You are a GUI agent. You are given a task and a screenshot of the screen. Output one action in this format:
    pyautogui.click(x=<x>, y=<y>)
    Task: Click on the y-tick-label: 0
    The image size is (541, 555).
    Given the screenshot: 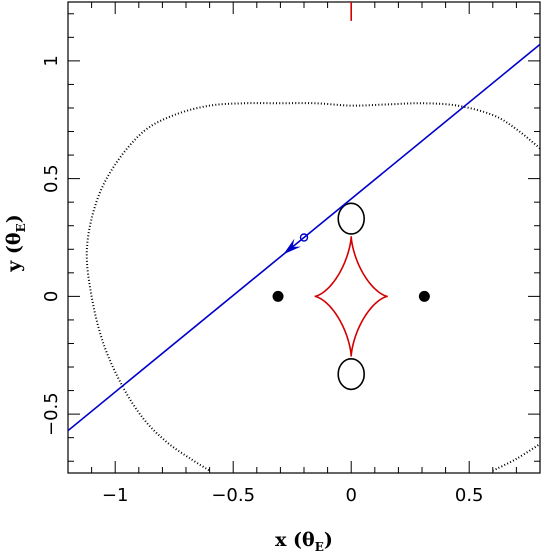 What is the action you would take?
    pyautogui.click(x=51, y=296)
    